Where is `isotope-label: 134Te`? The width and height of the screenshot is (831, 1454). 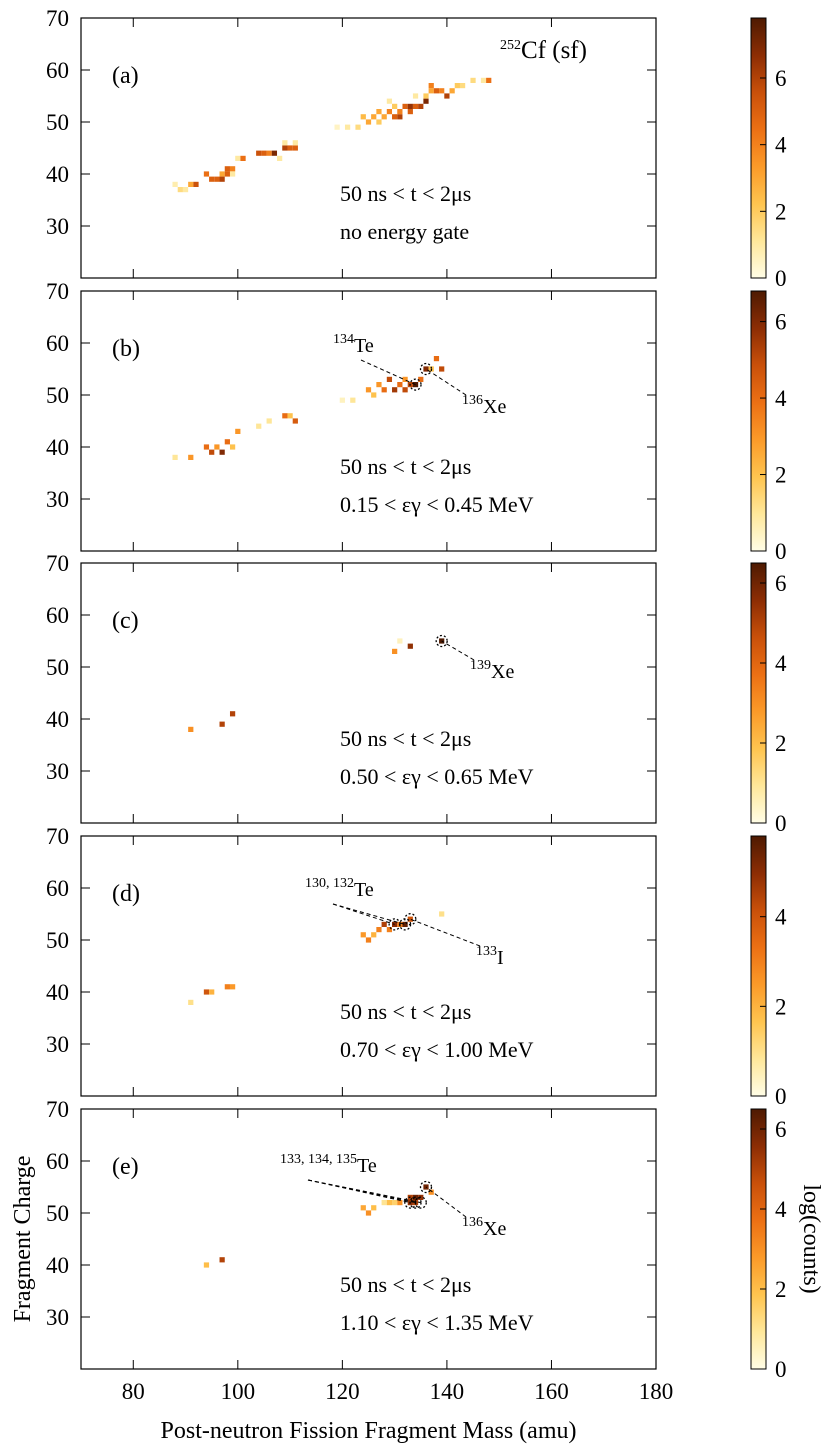 isotope-label: 134Te is located at coordinates (353, 344).